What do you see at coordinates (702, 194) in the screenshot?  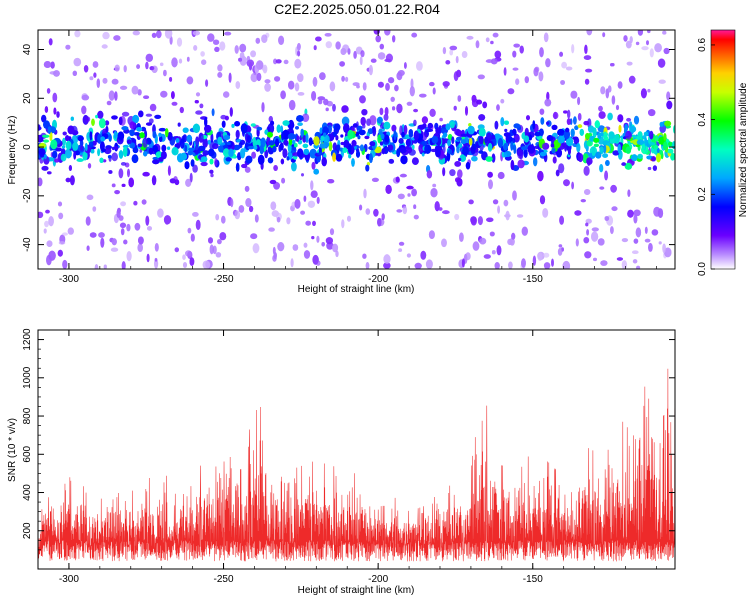 I see `colorbar-tick-label: 0.2` at bounding box center [702, 194].